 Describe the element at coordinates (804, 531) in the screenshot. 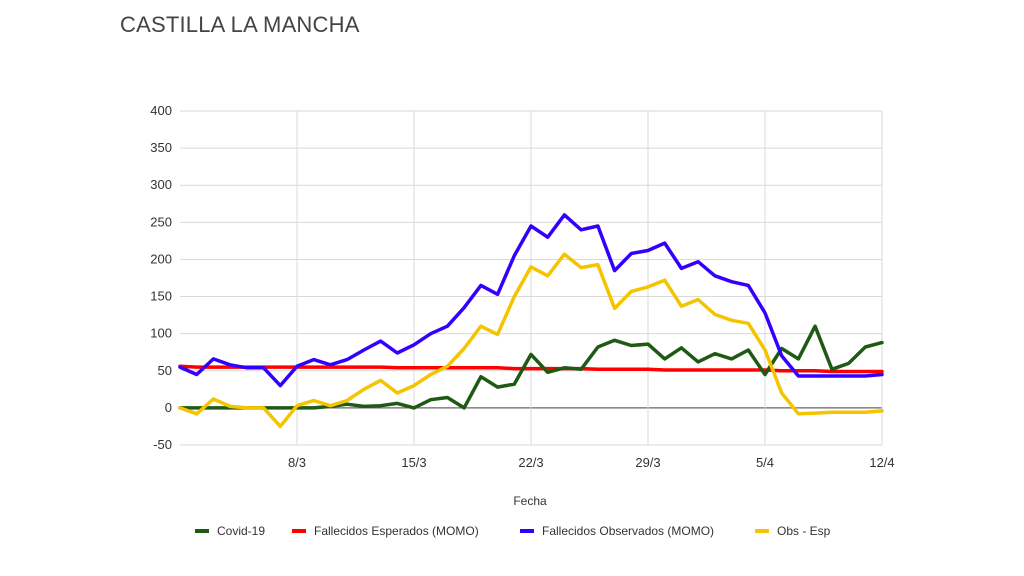

I see `legend-label: Obs - Esp` at that location.